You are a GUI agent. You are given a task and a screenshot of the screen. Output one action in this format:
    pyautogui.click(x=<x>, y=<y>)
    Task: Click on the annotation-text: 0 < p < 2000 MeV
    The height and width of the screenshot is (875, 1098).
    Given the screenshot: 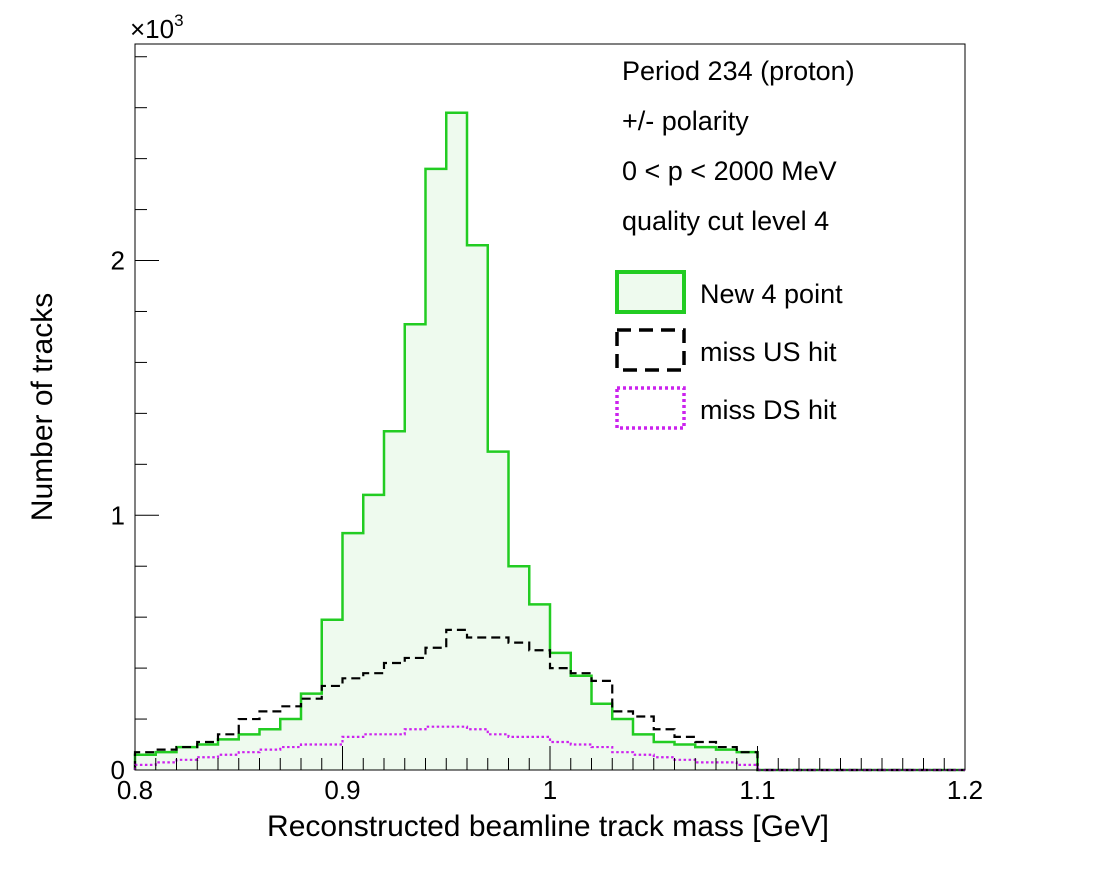 What is the action you would take?
    pyautogui.click(x=729, y=171)
    